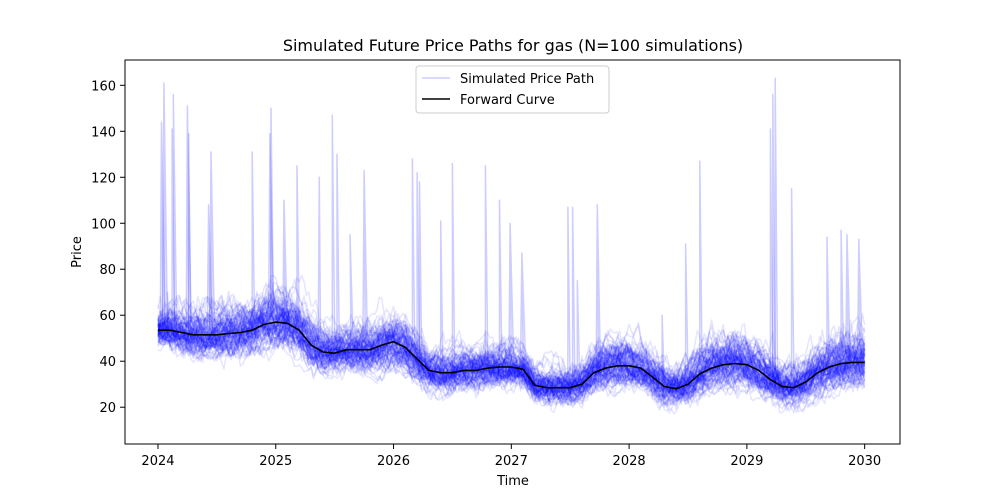  Describe the element at coordinates (77, 252) in the screenshot. I see `y-axis-label: Price` at that location.